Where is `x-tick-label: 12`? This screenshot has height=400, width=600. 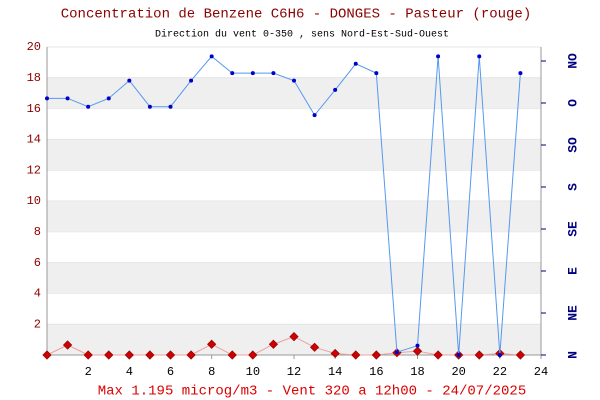 x-tick-label: 12 is located at coordinates (294, 372).